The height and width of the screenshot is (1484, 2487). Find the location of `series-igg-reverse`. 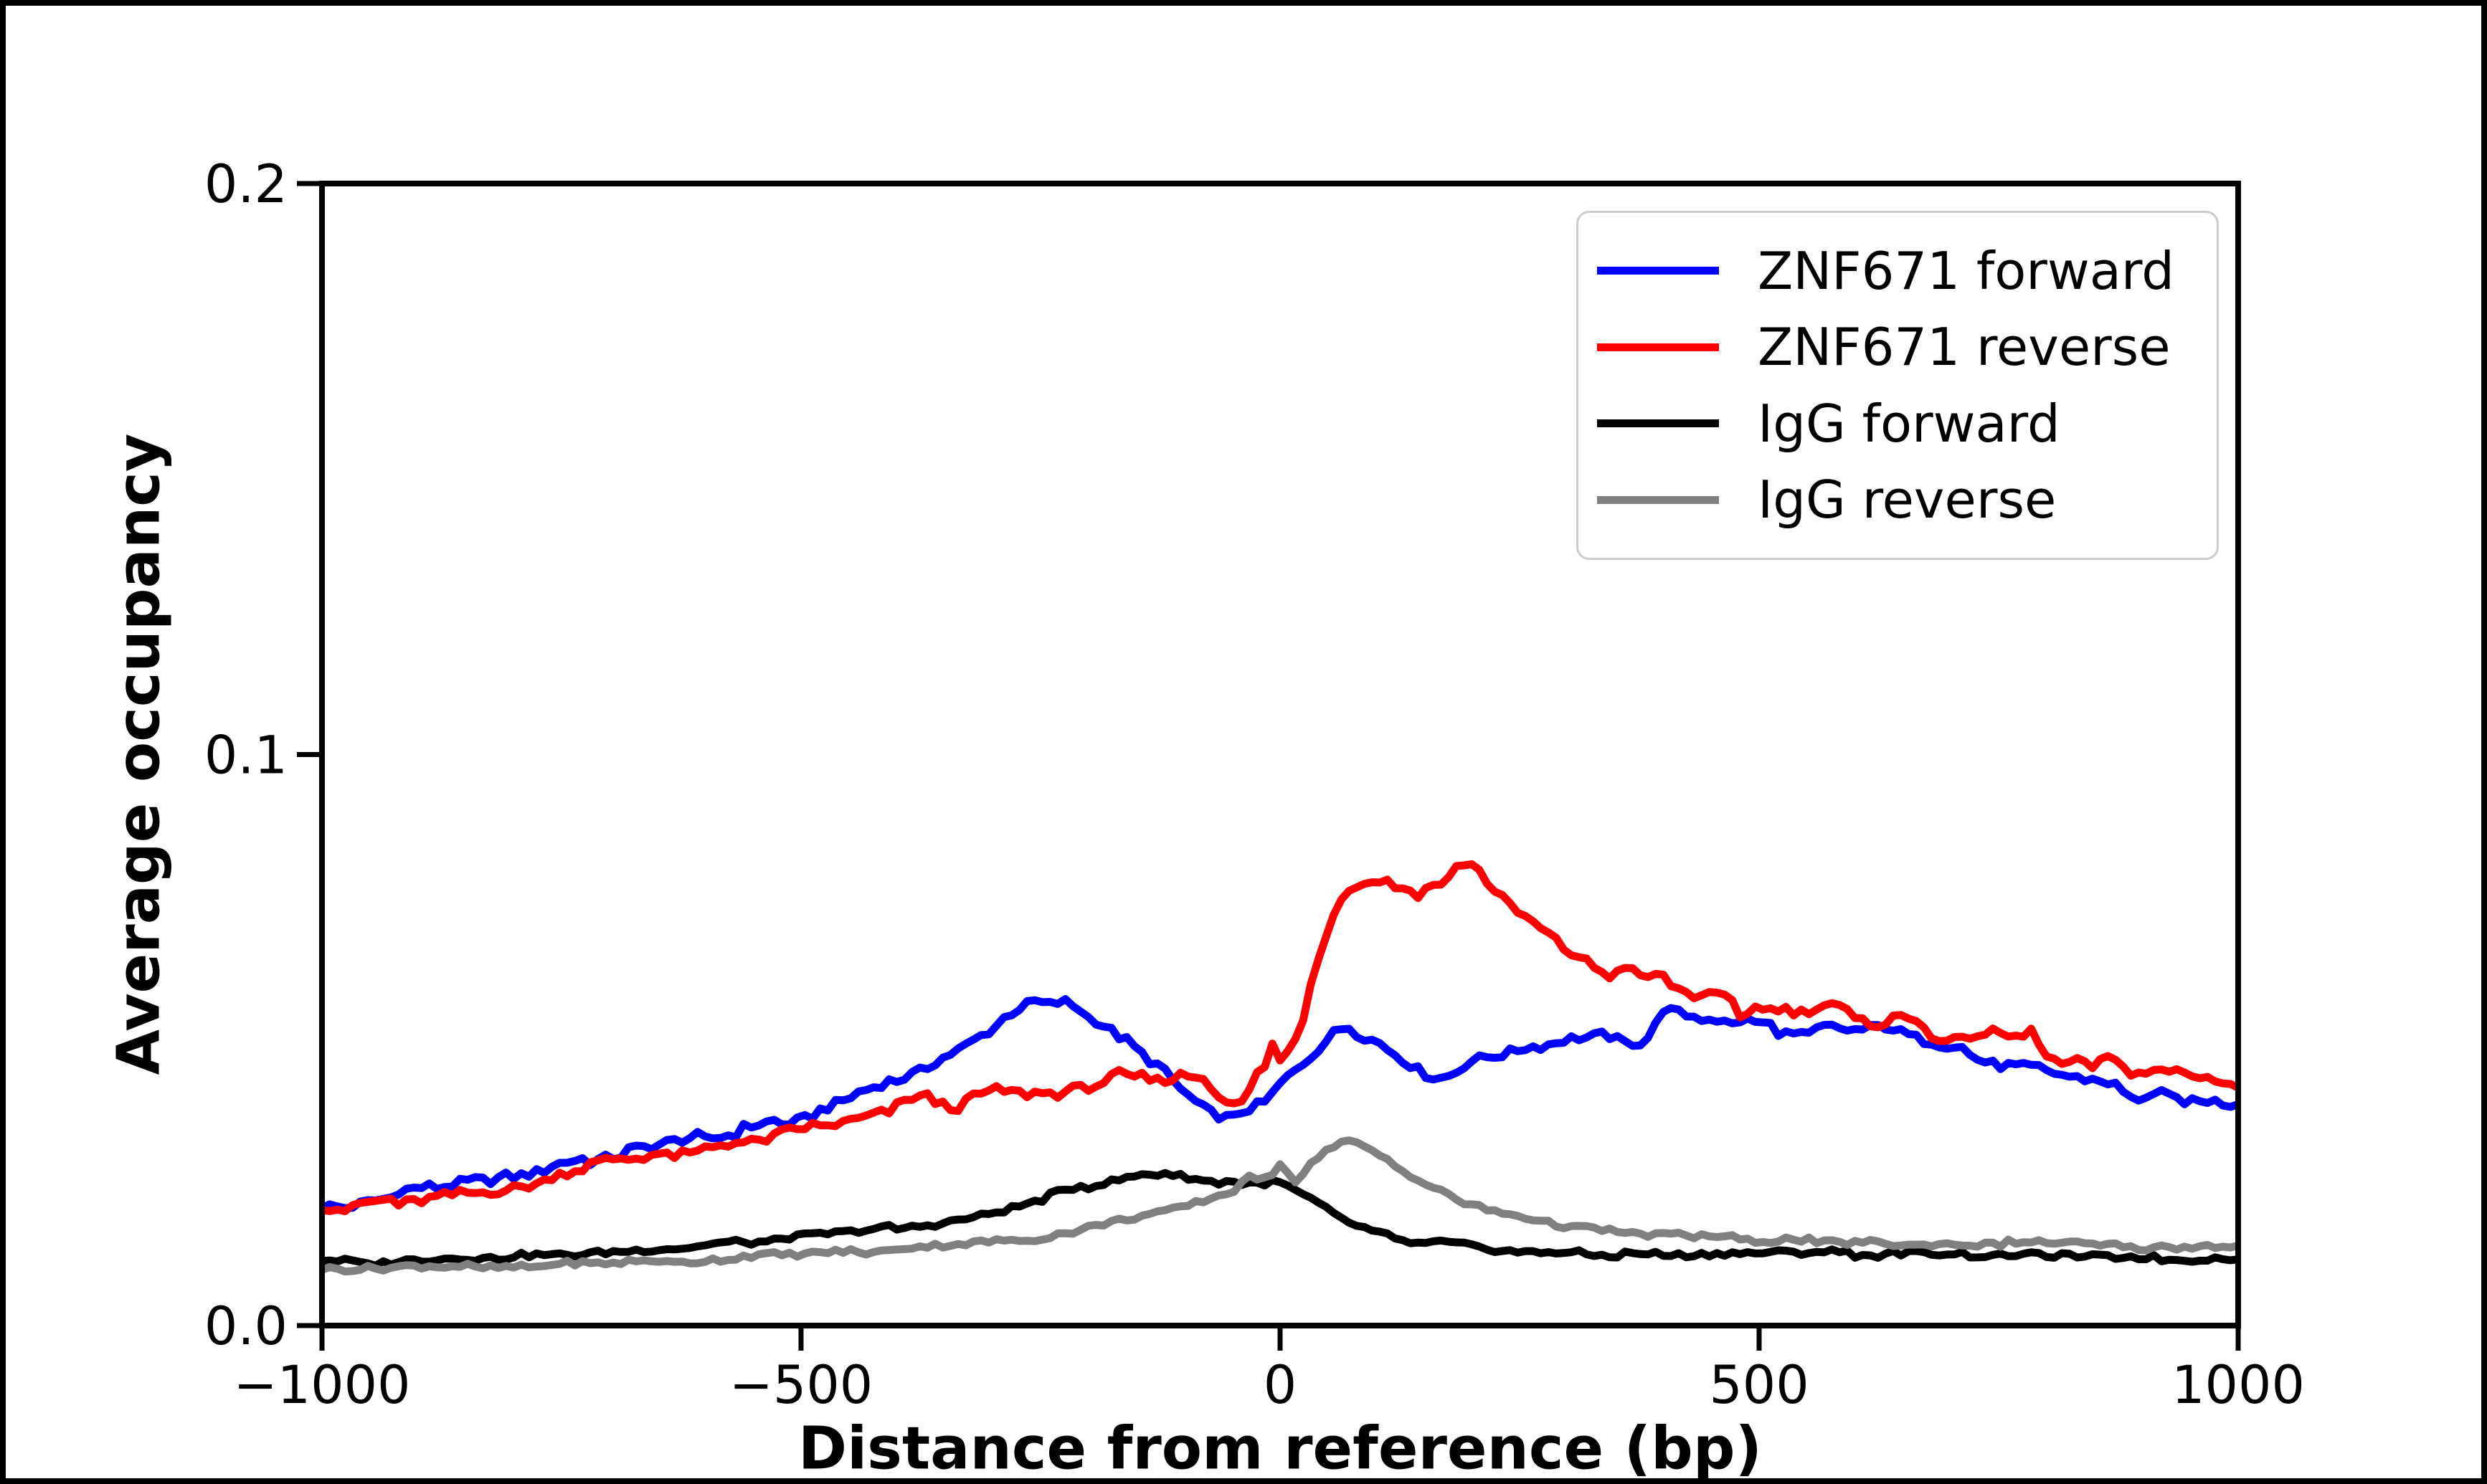

series-igg-reverse is located at coordinates (1280, 1206).